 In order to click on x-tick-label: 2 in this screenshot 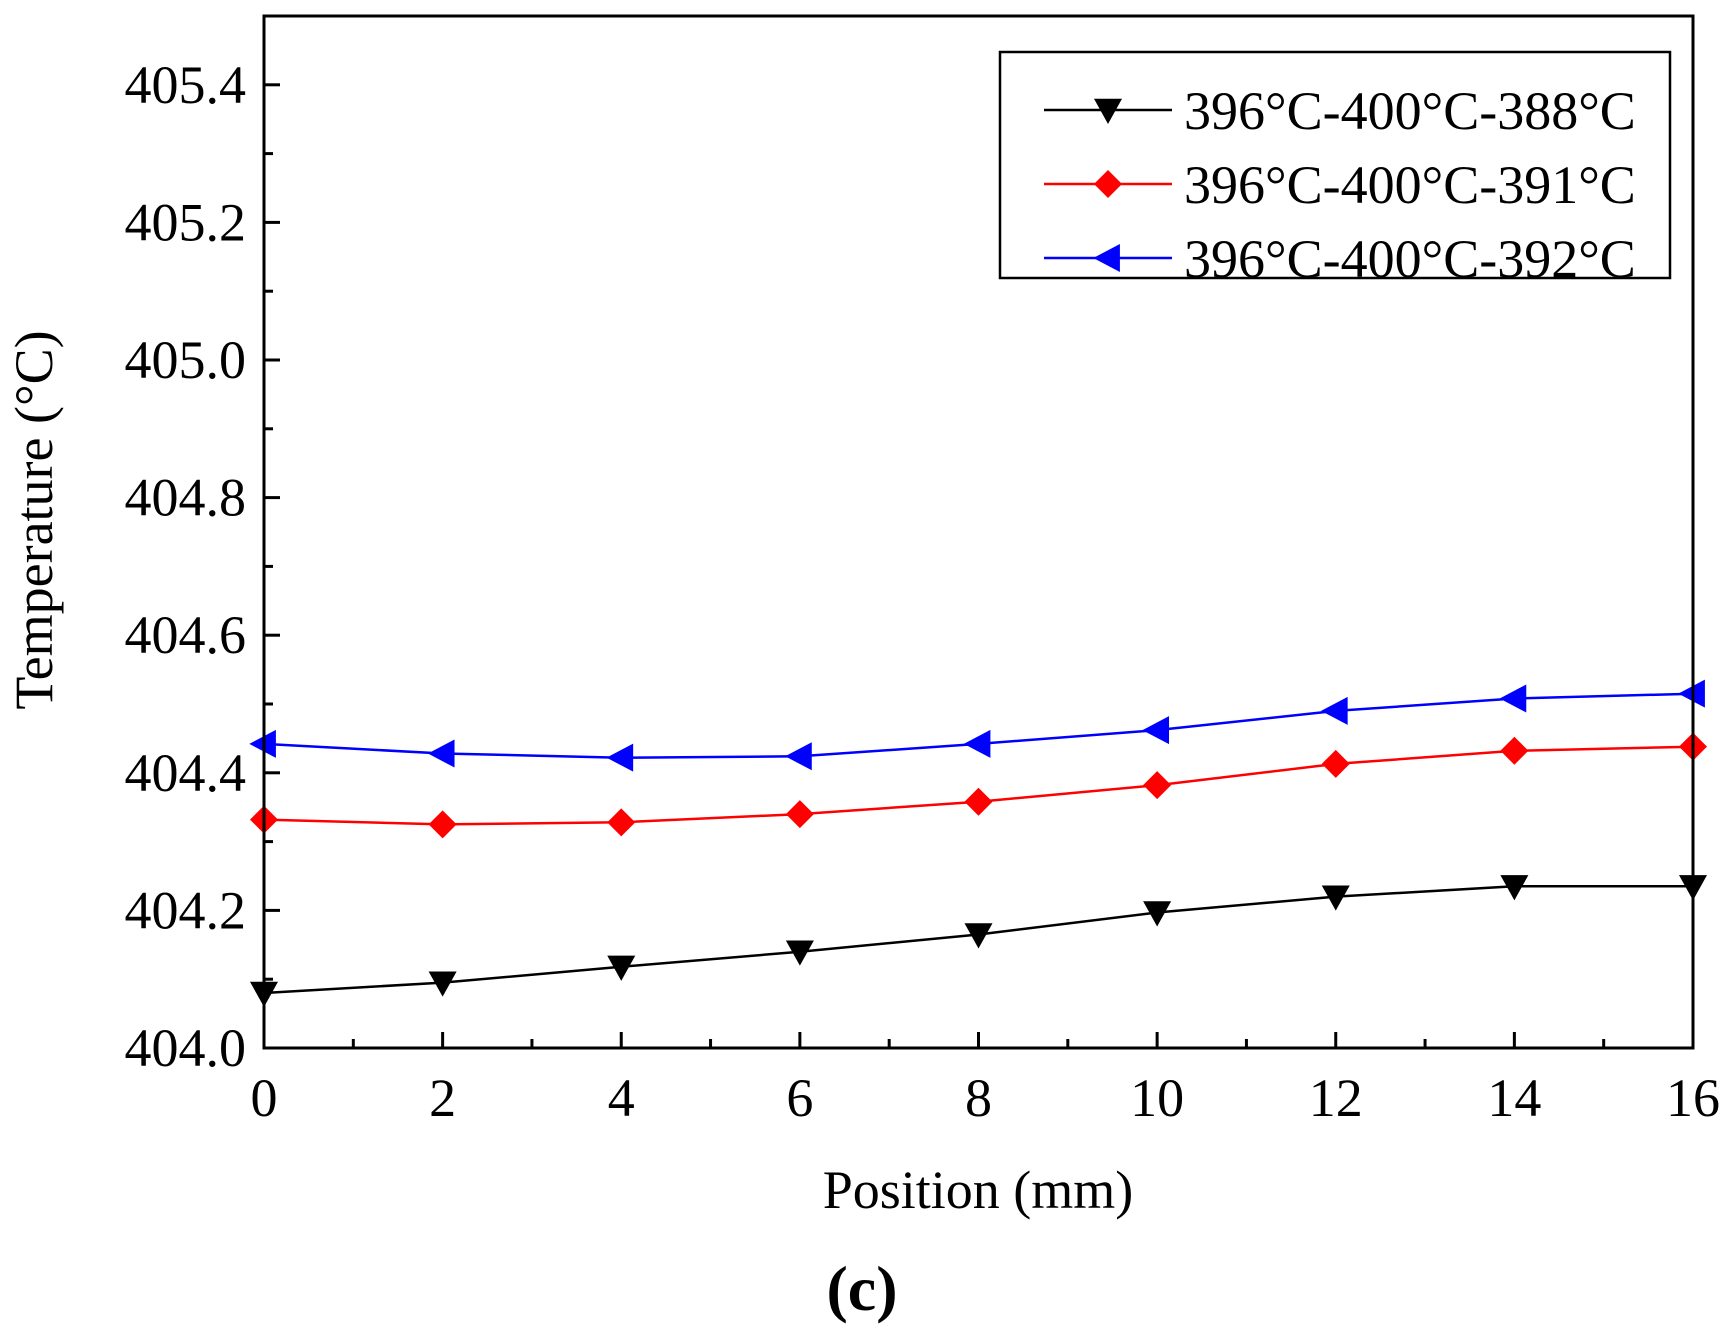, I will do `click(442, 1098)`.